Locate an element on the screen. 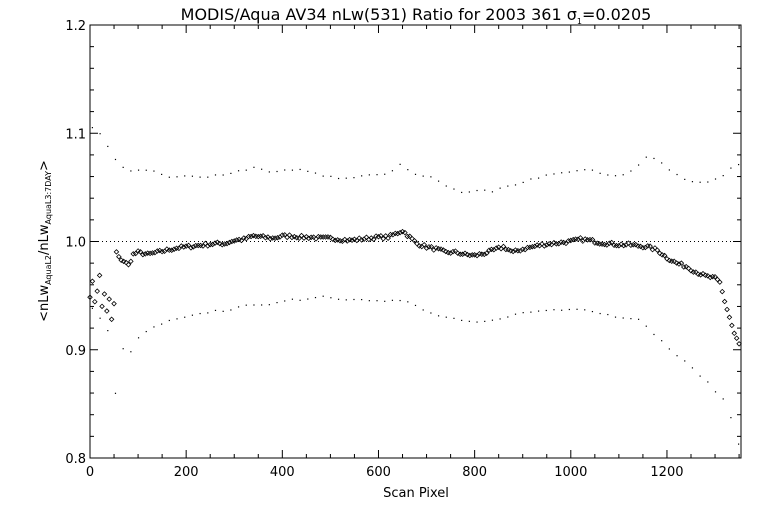 This screenshot has width=768, height=512. y-tick-label: 0.8 is located at coordinates (75, 459).